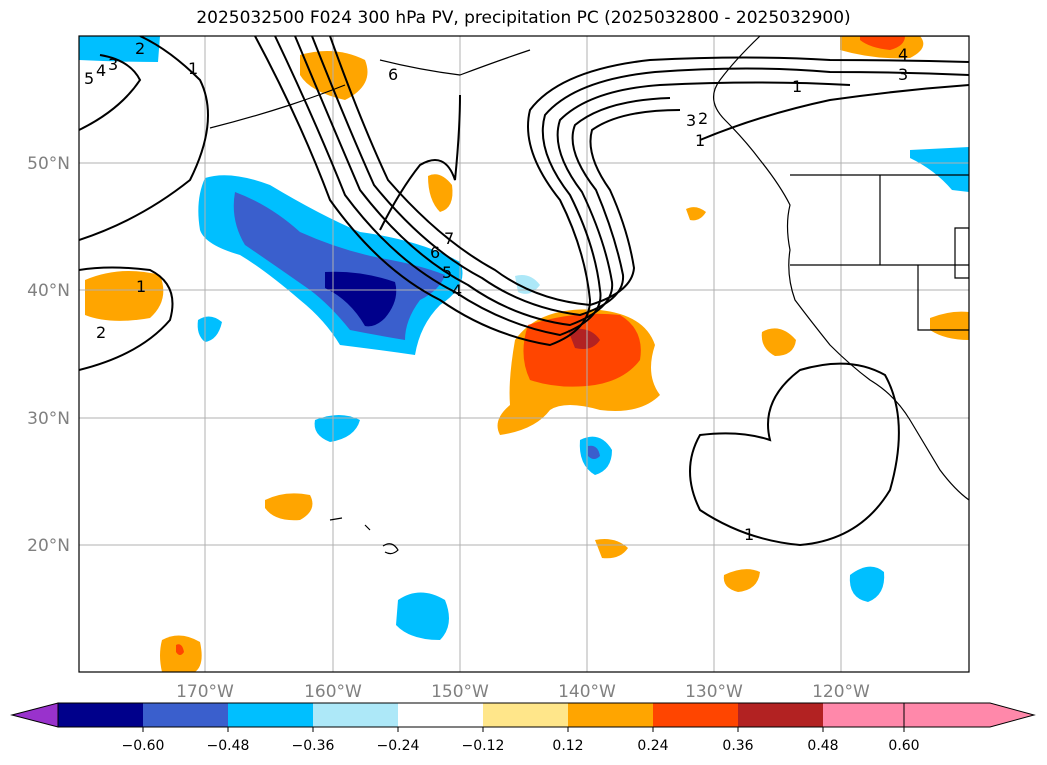 The image size is (1047, 765). I want to click on colorbar-arrow-left, so click(34, 715).